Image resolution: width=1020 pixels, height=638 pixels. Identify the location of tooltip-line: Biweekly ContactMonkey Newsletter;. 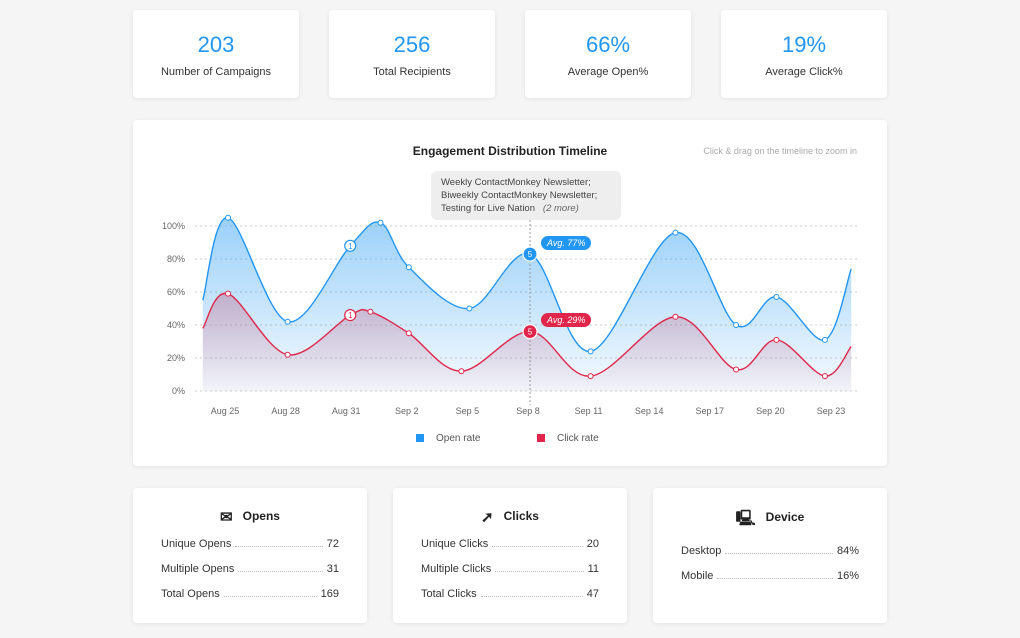
(519, 195).